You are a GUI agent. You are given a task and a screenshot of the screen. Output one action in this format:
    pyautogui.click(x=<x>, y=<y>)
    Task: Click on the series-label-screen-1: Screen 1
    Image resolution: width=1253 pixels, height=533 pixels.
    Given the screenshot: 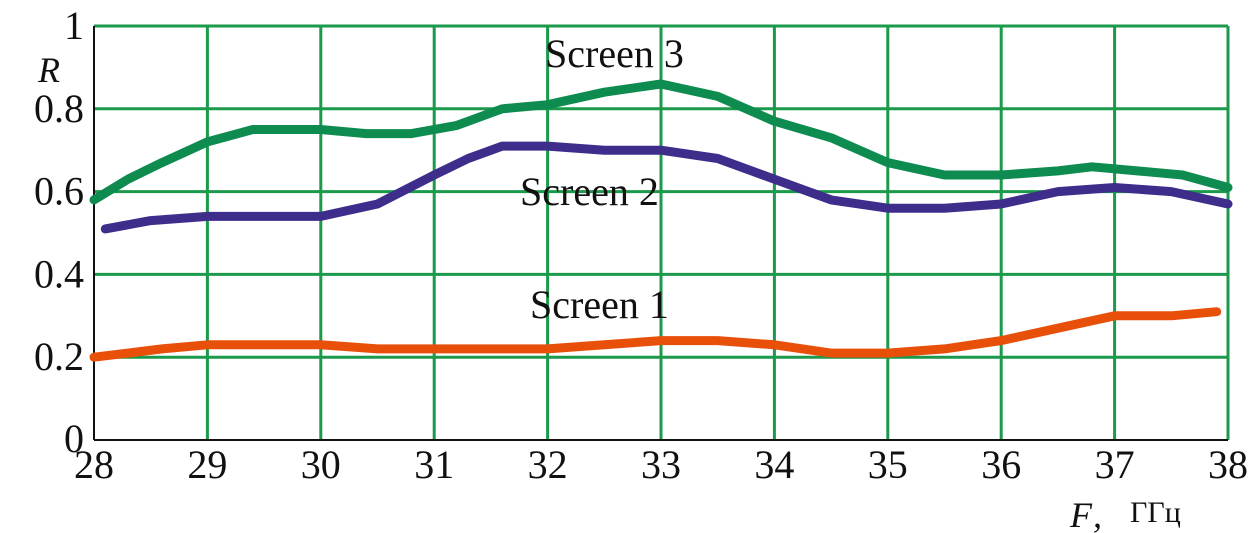 What is the action you would take?
    pyautogui.click(x=599, y=304)
    